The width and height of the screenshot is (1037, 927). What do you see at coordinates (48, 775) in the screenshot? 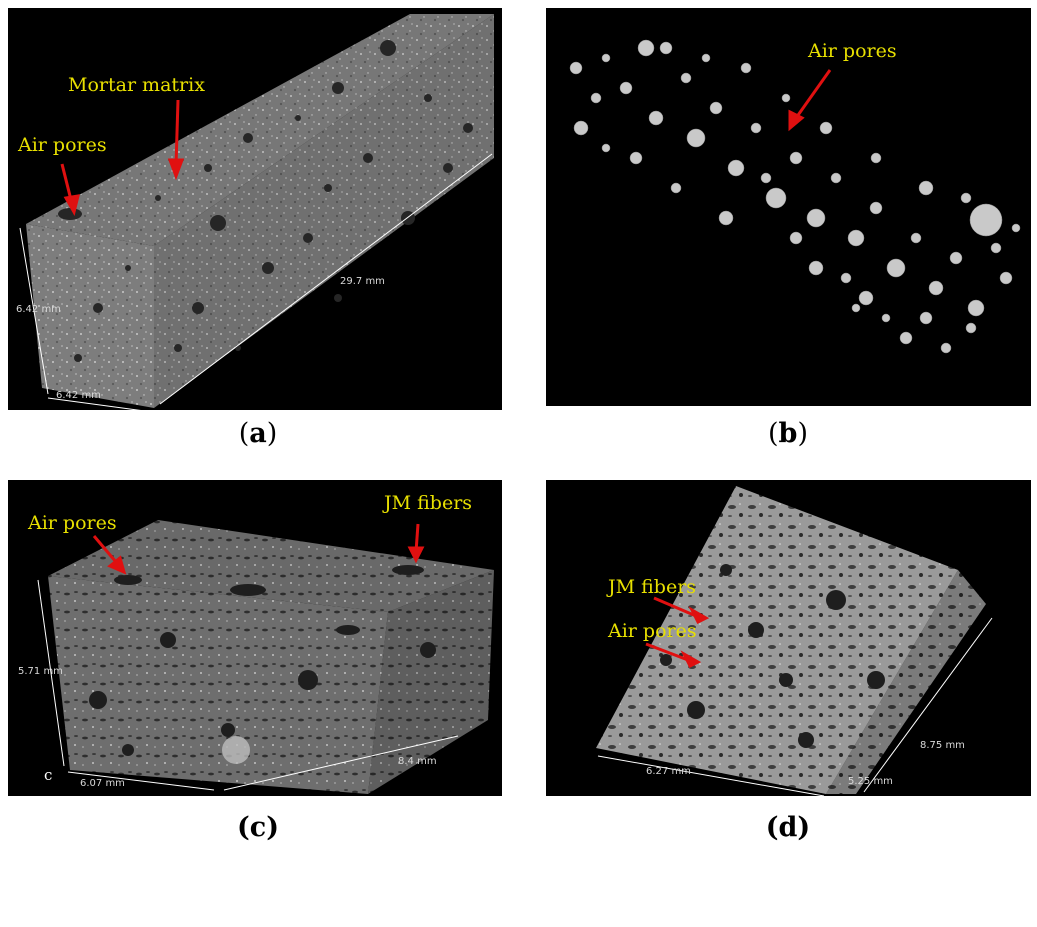
I see `panel-c-letter: c` at bounding box center [48, 775].